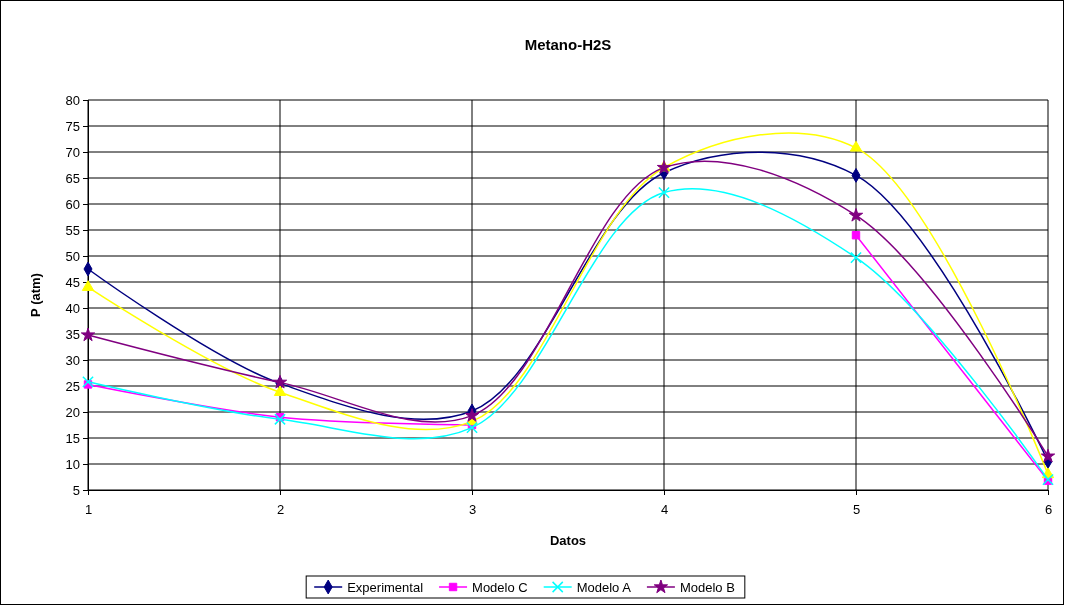 Image resolution: width=1065 pixels, height=606 pixels. Describe the element at coordinates (707, 587) in the screenshot. I see `legend-label: Modelo B` at that location.